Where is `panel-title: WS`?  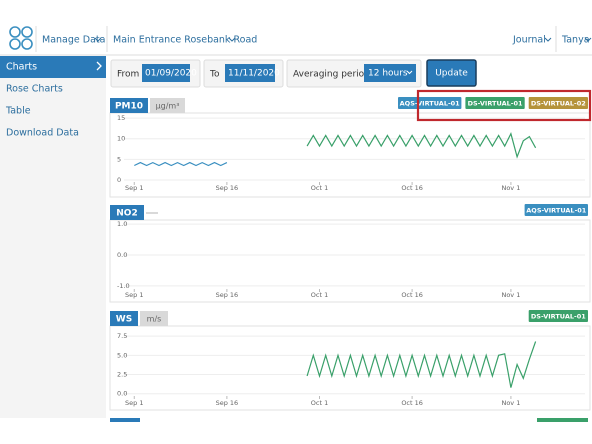
panel-title: WS is located at coordinates (124, 320).